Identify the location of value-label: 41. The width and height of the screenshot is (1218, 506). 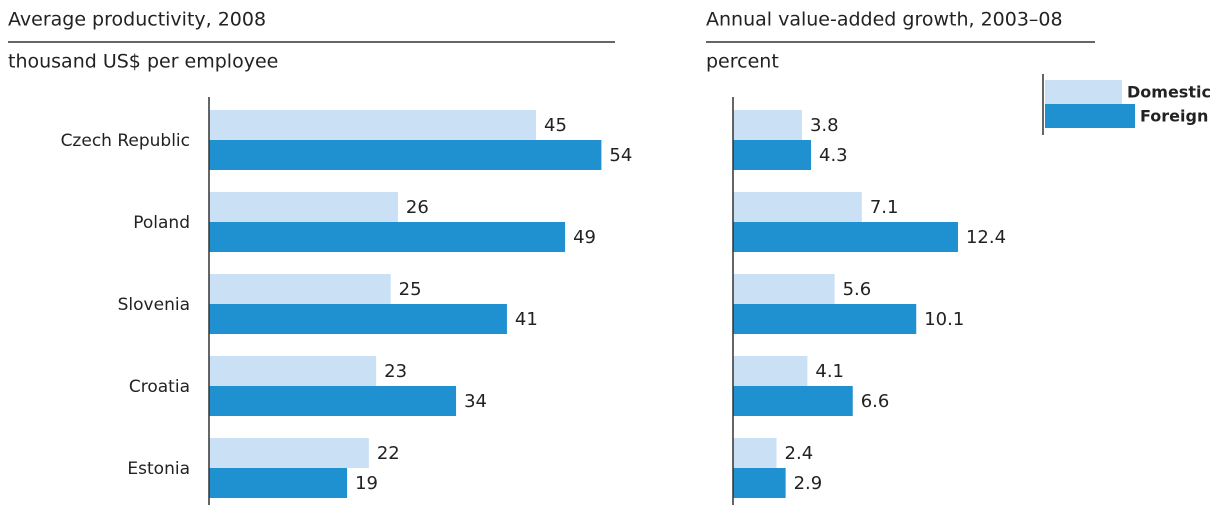
(526, 319).